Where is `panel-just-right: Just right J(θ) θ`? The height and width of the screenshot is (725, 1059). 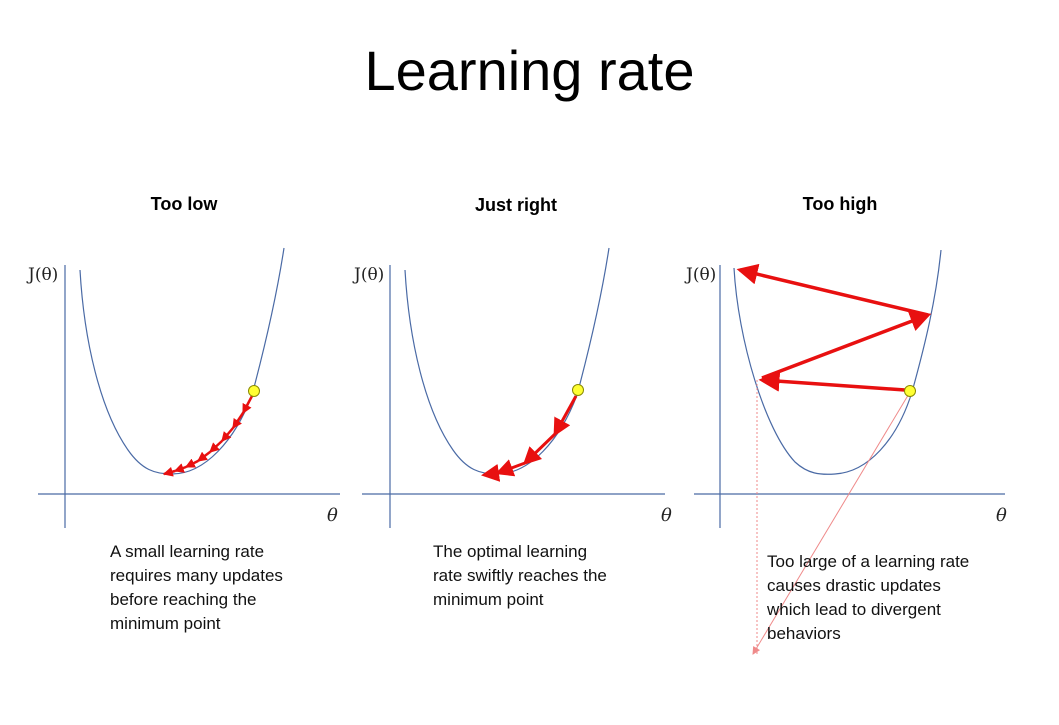
panel-just-right: Just right J(θ) θ is located at coordinates (512, 361).